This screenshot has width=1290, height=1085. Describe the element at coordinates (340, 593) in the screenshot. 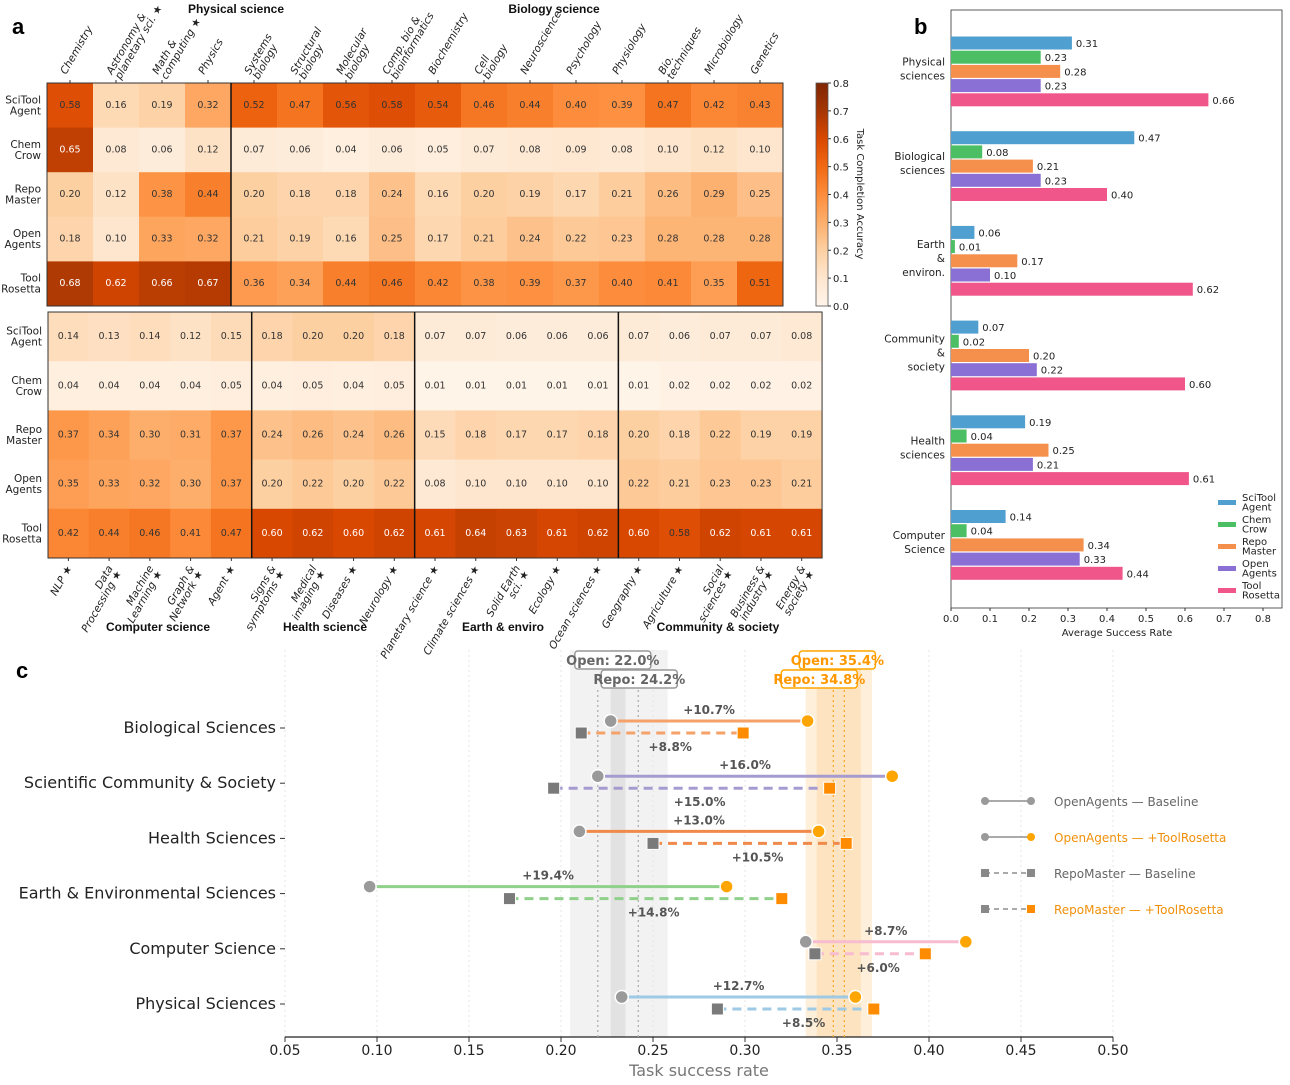

I see `column-label: Diseases ★` at that location.